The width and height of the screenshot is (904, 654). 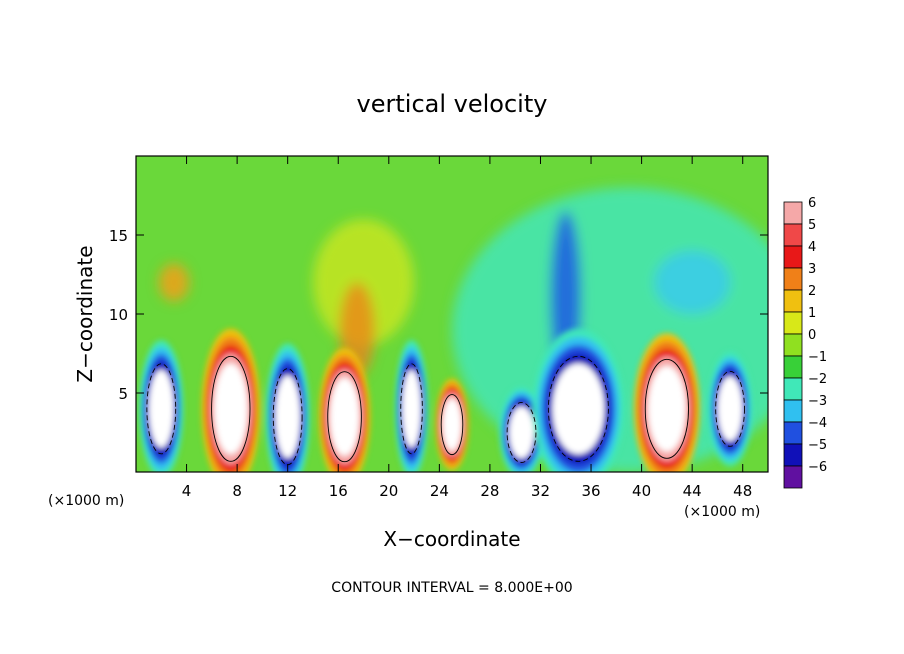 What do you see at coordinates (692, 282) in the screenshot?
I see `region-upper-right-cloud` at bounding box center [692, 282].